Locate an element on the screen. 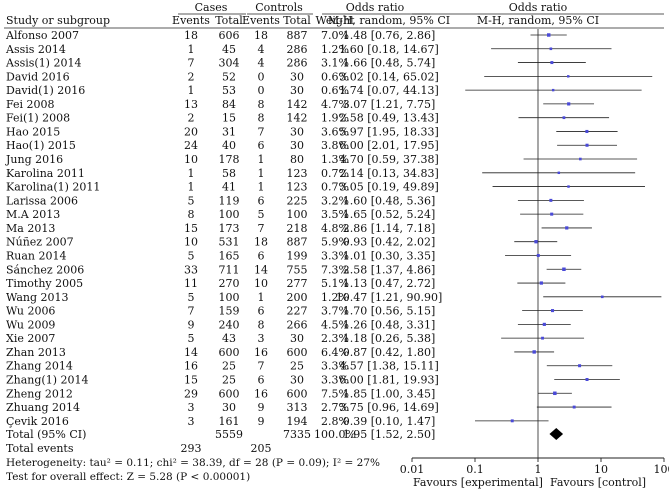 The height and width of the screenshot is (490, 669). controls-total: 199 is located at coordinates (297, 255).